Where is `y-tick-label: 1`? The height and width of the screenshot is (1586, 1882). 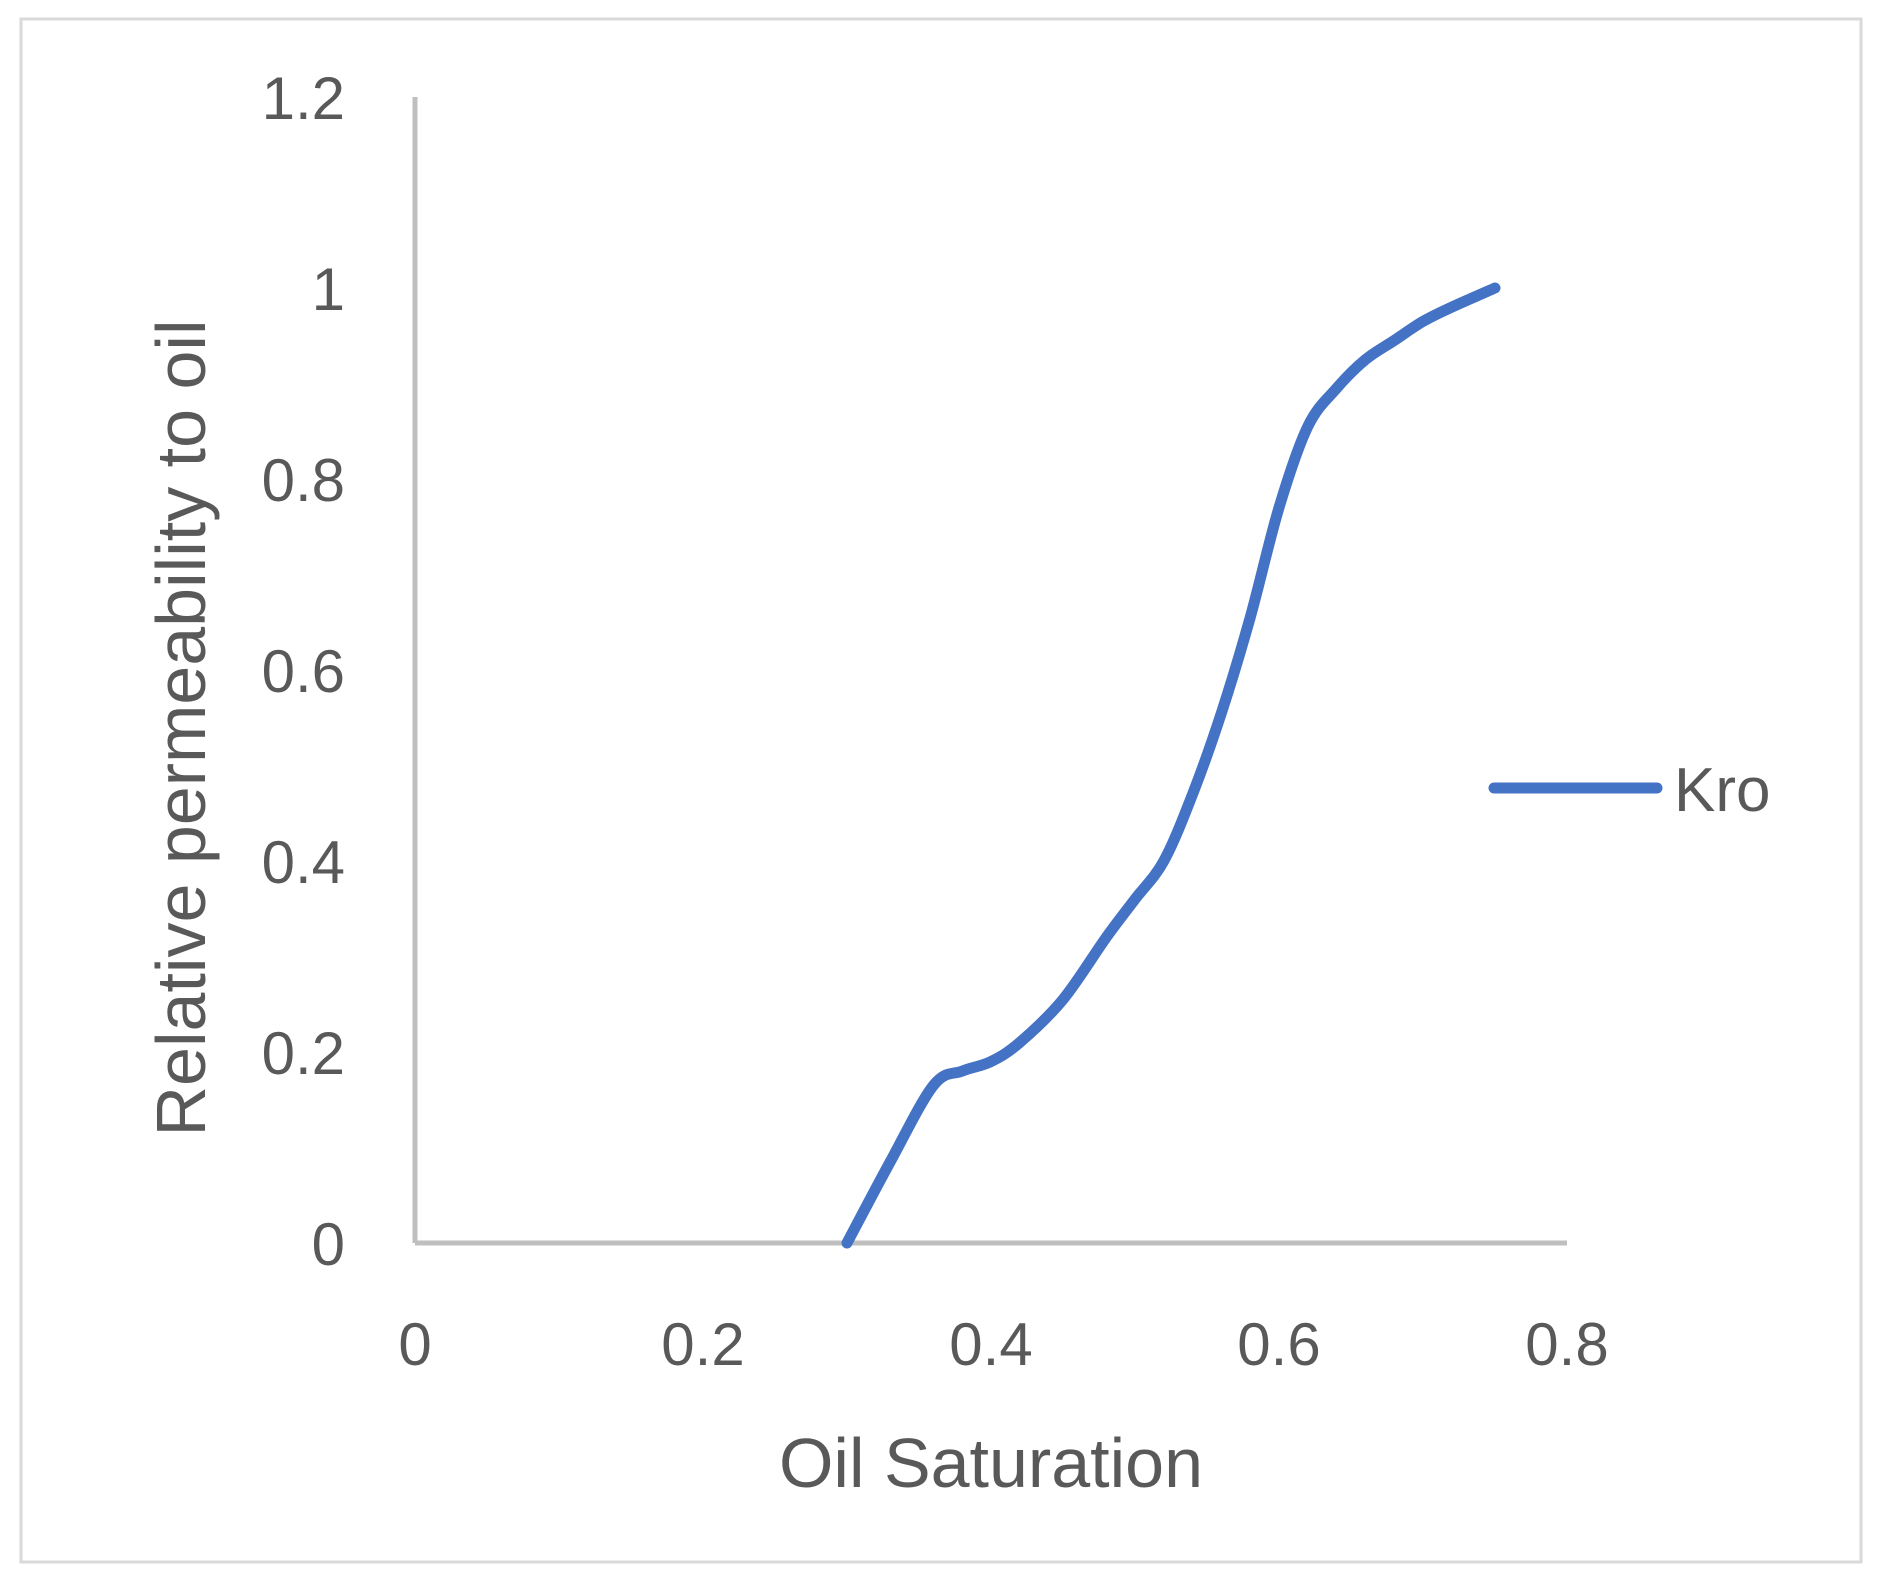
y-tick-label: 1 is located at coordinates (328, 289).